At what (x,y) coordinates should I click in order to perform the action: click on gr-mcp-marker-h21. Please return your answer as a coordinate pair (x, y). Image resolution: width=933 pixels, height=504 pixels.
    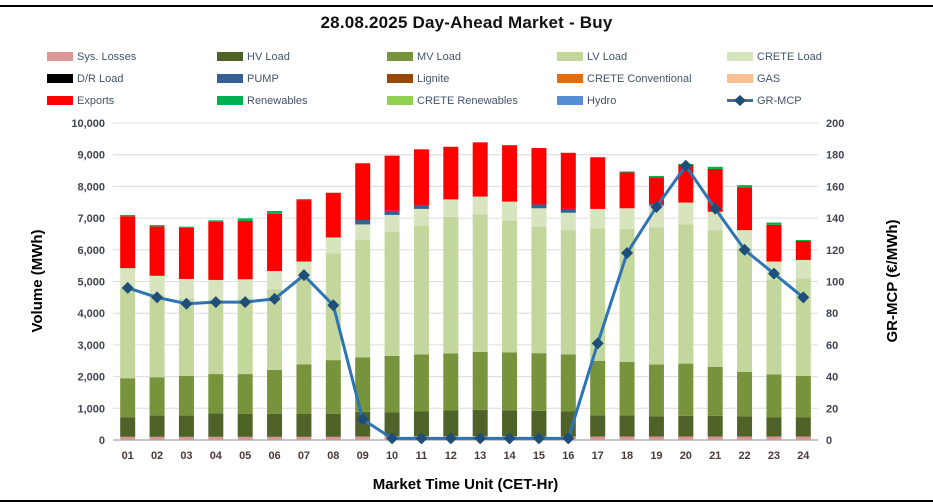
    Looking at the image, I should click on (715, 208).